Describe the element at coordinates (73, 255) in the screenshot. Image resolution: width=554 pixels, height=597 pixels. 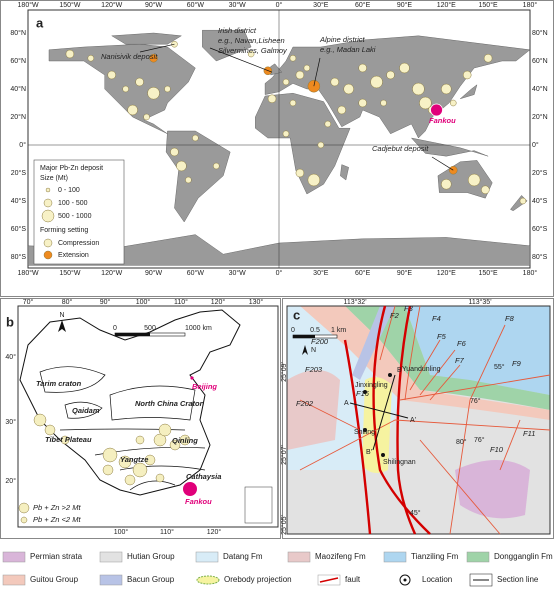
I see `legend-setting-label: Extension` at that location.